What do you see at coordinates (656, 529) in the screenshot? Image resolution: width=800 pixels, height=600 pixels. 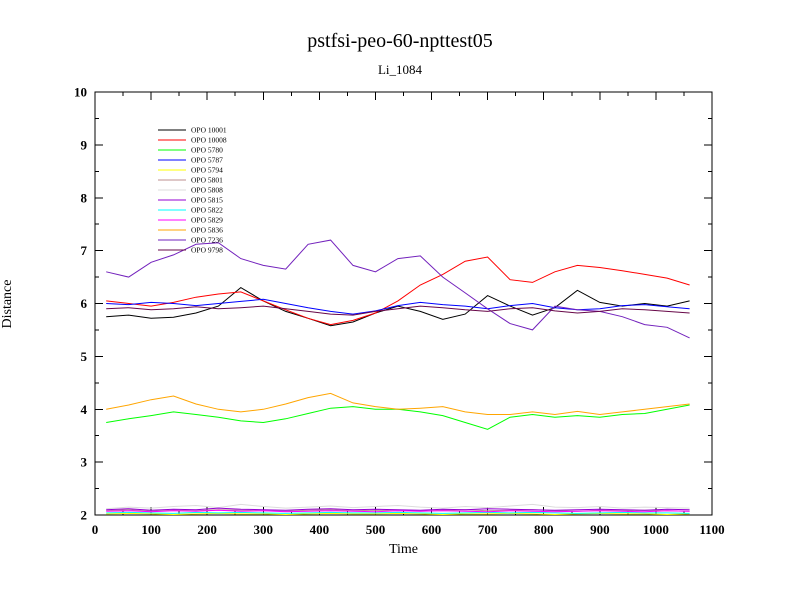 I see `x-tick-label: 1000` at bounding box center [656, 529].